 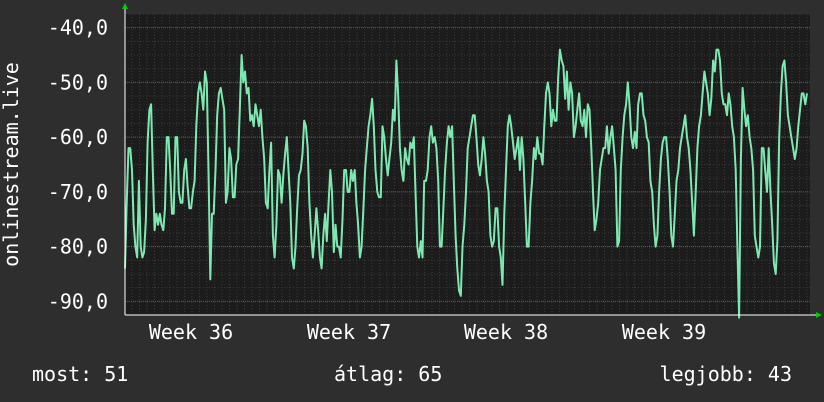 What do you see at coordinates (664, 332) in the screenshot?
I see `x-tick-label: Week 39` at bounding box center [664, 332].